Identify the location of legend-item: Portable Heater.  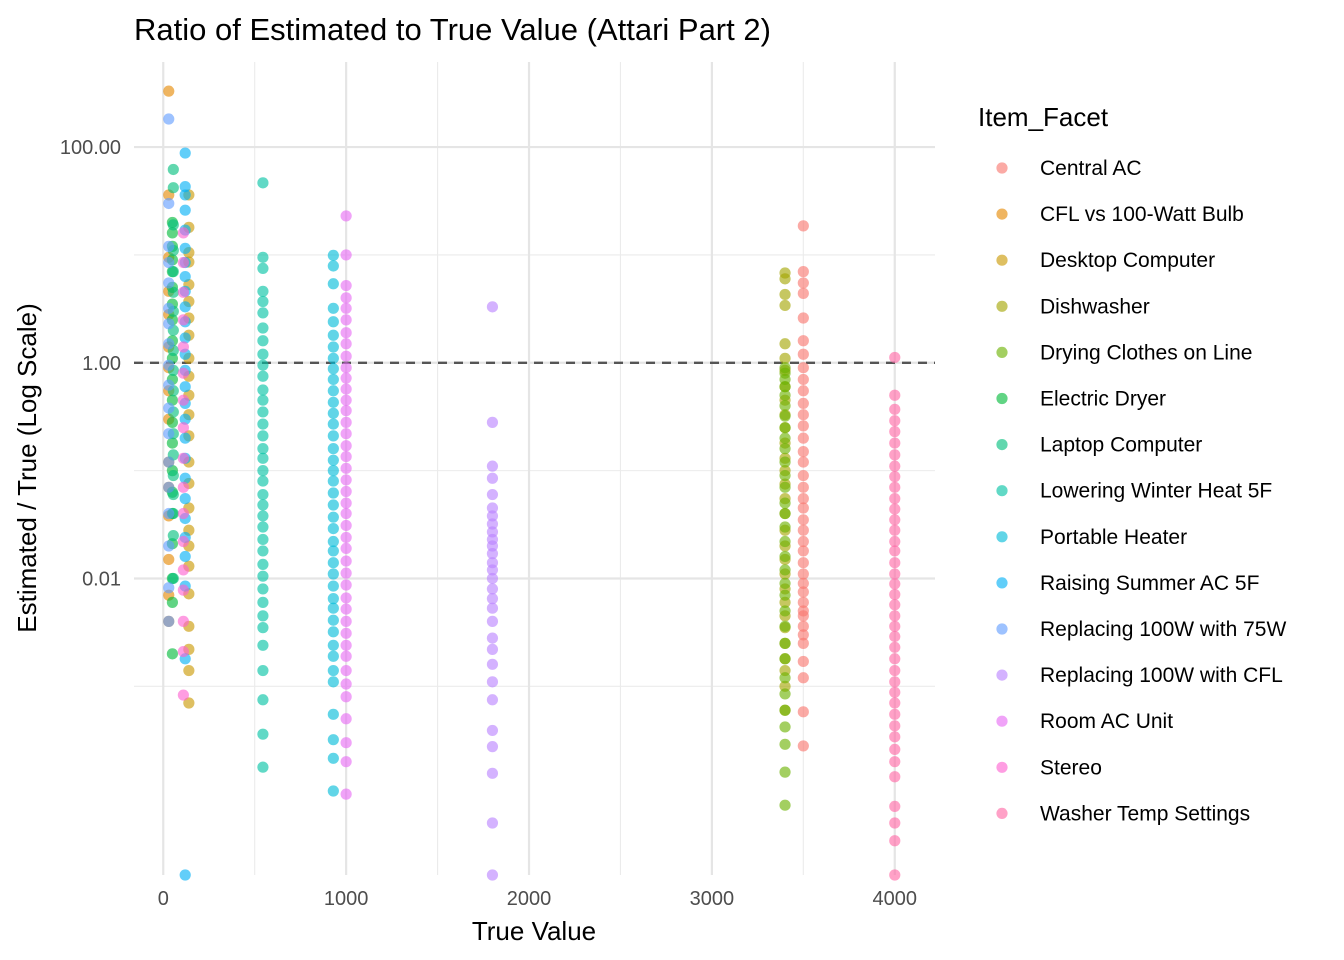
(1091, 537).